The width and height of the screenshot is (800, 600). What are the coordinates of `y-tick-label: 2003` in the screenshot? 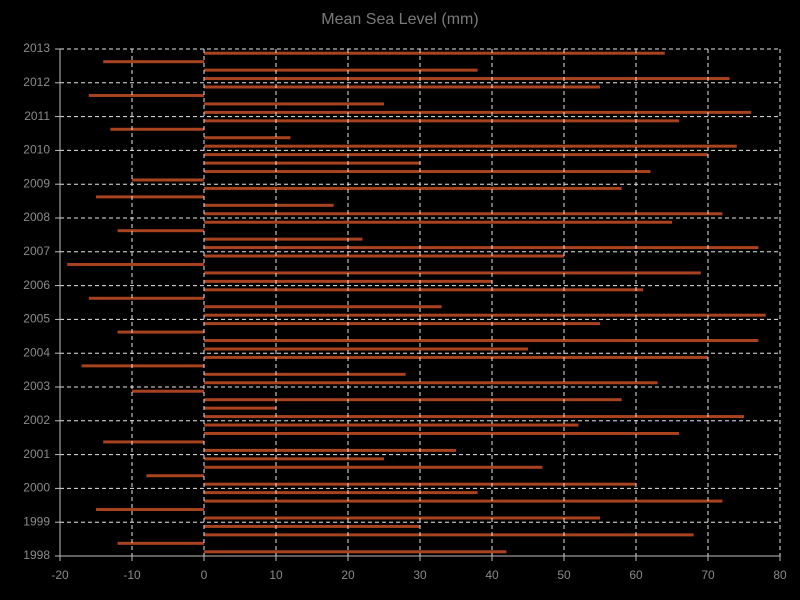 It's located at (36, 386).